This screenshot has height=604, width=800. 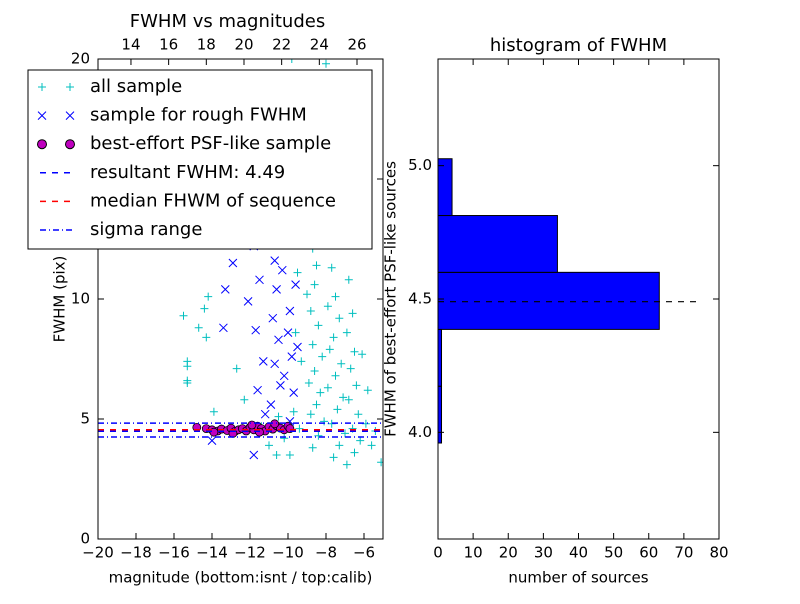 I want to click on top-tick-label: 14, so click(x=130, y=45).